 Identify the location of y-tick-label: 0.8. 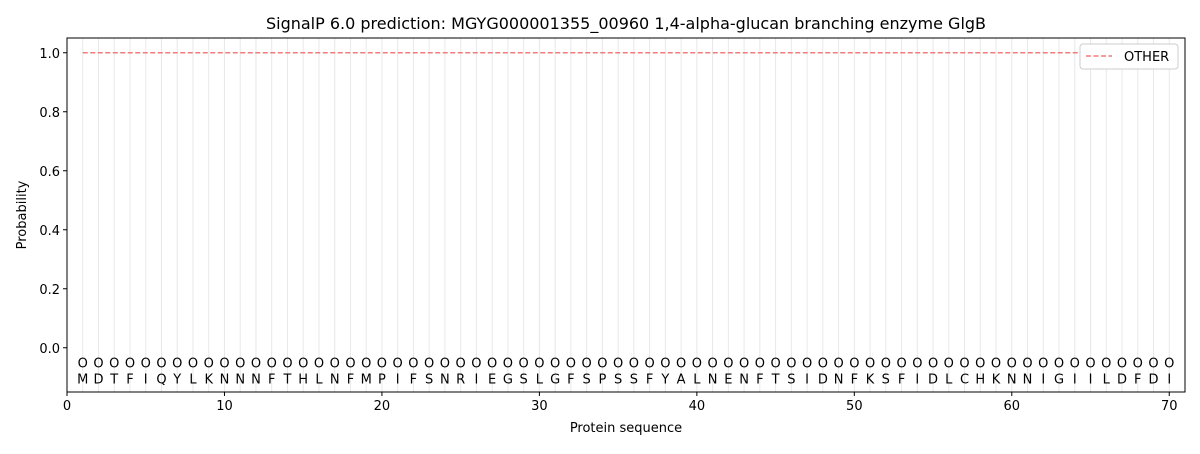
(49, 113).